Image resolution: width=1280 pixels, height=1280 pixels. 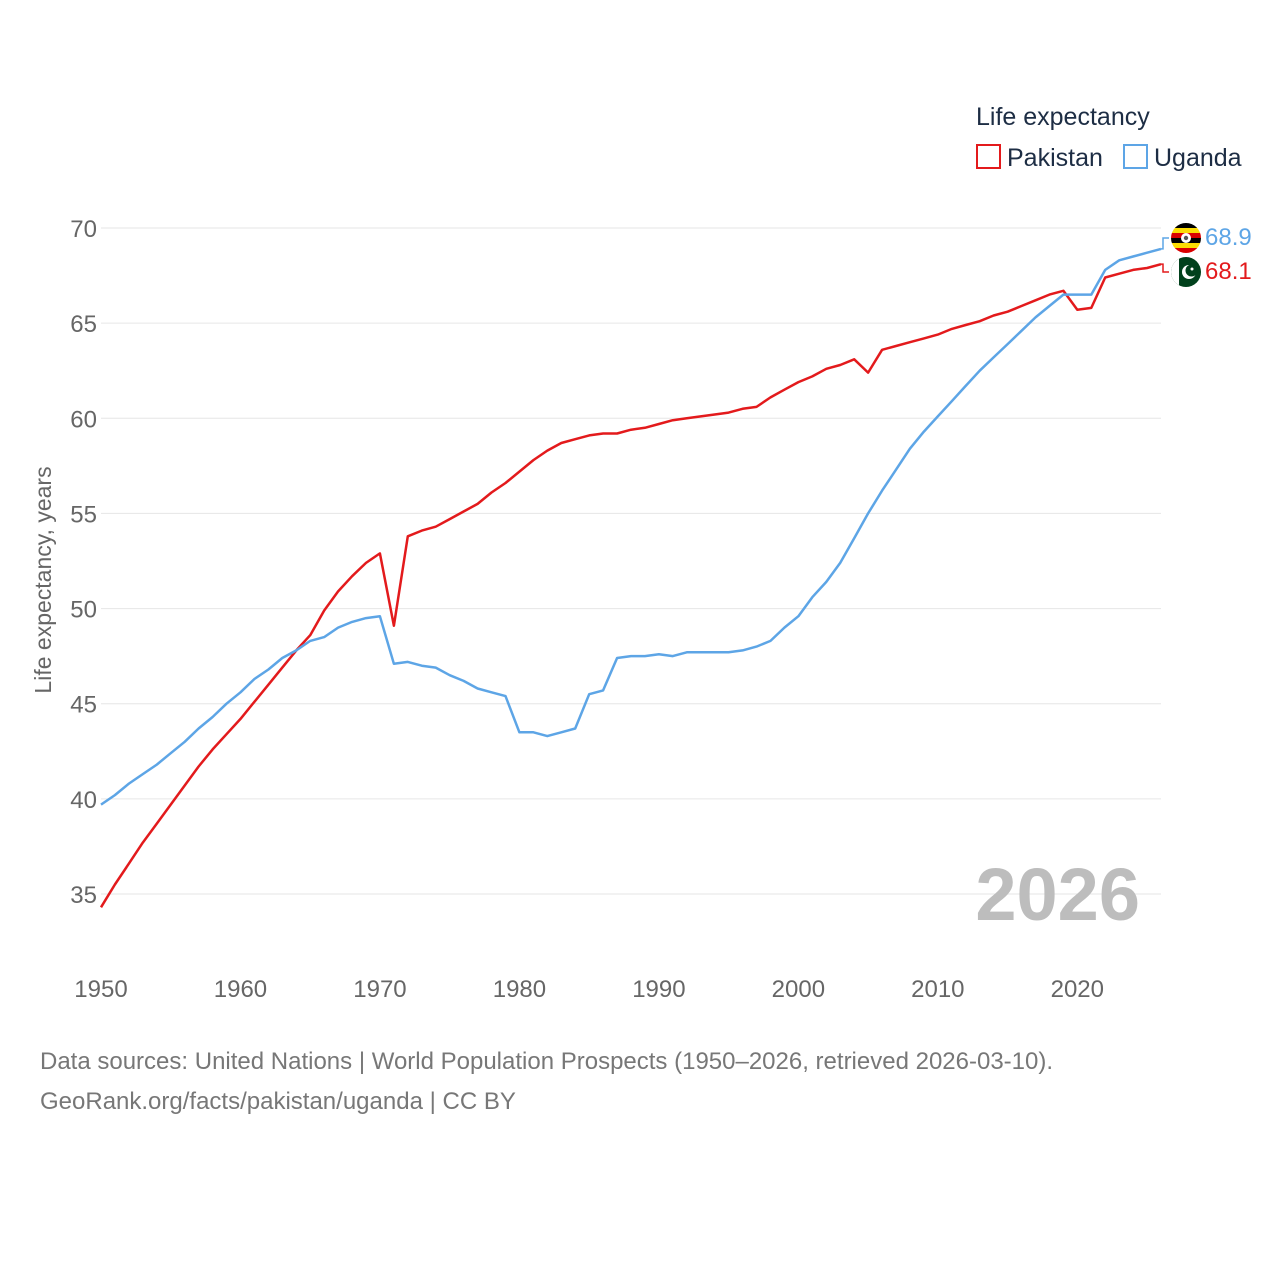 What do you see at coordinates (83, 229) in the screenshot?
I see `y-tick-label: 70` at bounding box center [83, 229].